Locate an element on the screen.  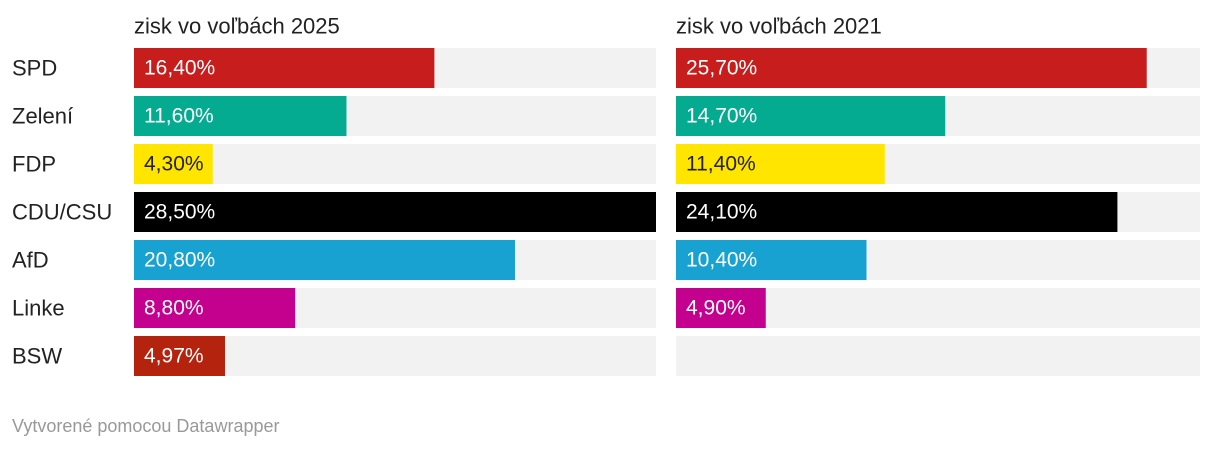
panel-title-0: zisk vo voľbách 2025 is located at coordinates (237, 26).